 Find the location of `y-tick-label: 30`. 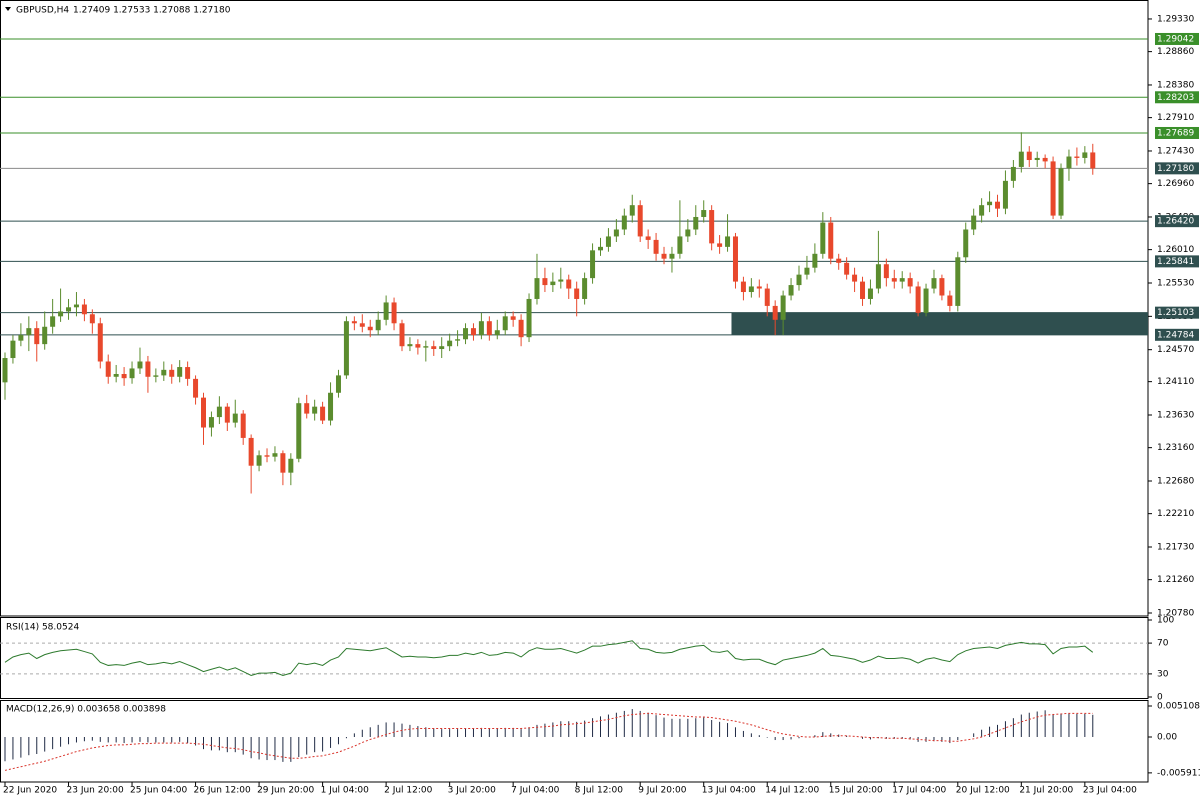

y-tick-label: 30 is located at coordinates (1163, 674).